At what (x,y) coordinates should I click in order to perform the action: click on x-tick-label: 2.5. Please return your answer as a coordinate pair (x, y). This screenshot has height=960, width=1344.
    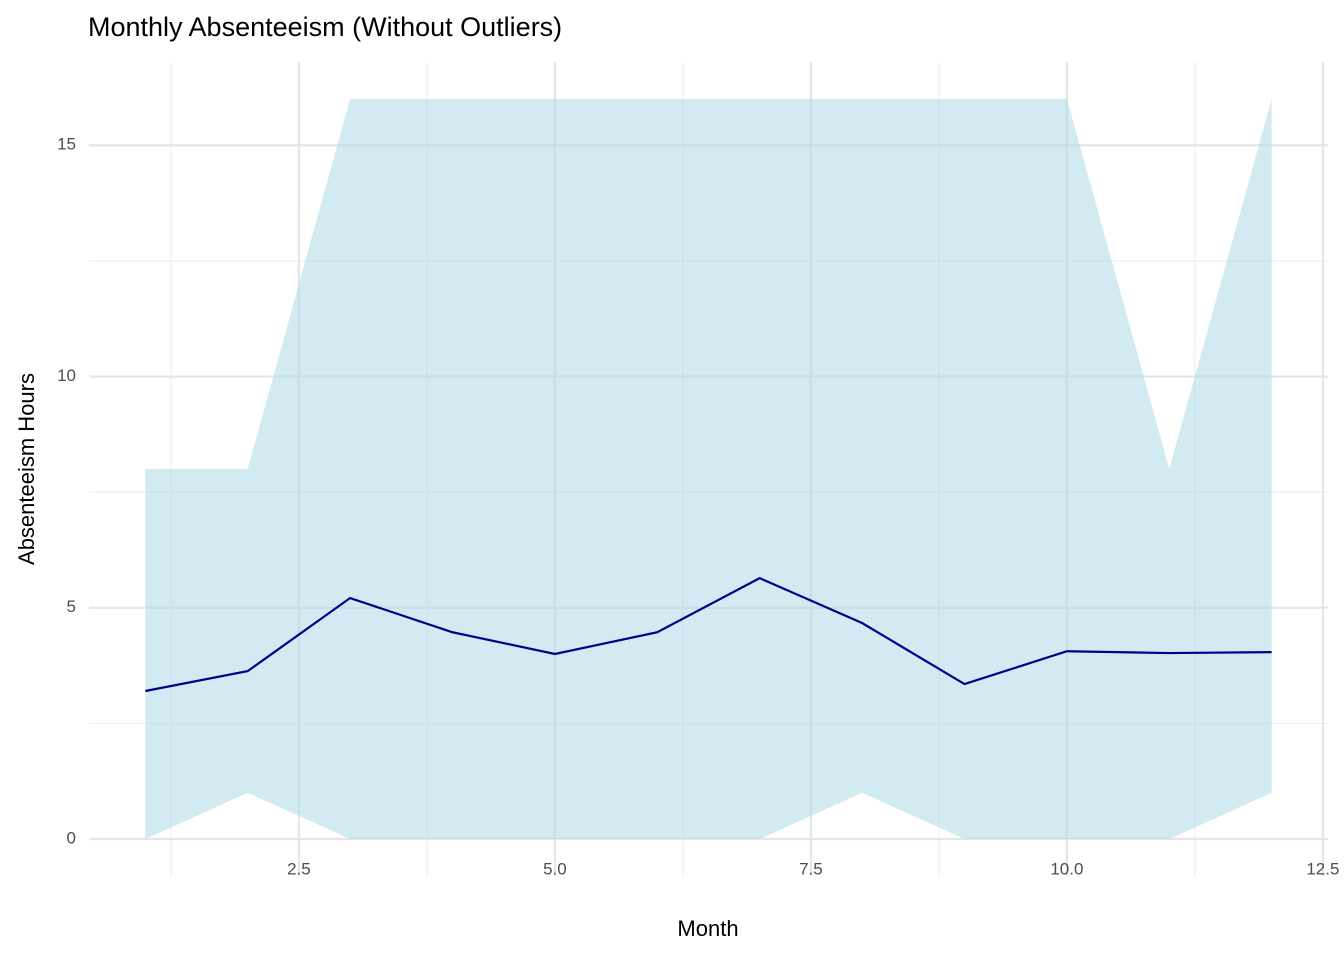
    Looking at the image, I should click on (299, 868).